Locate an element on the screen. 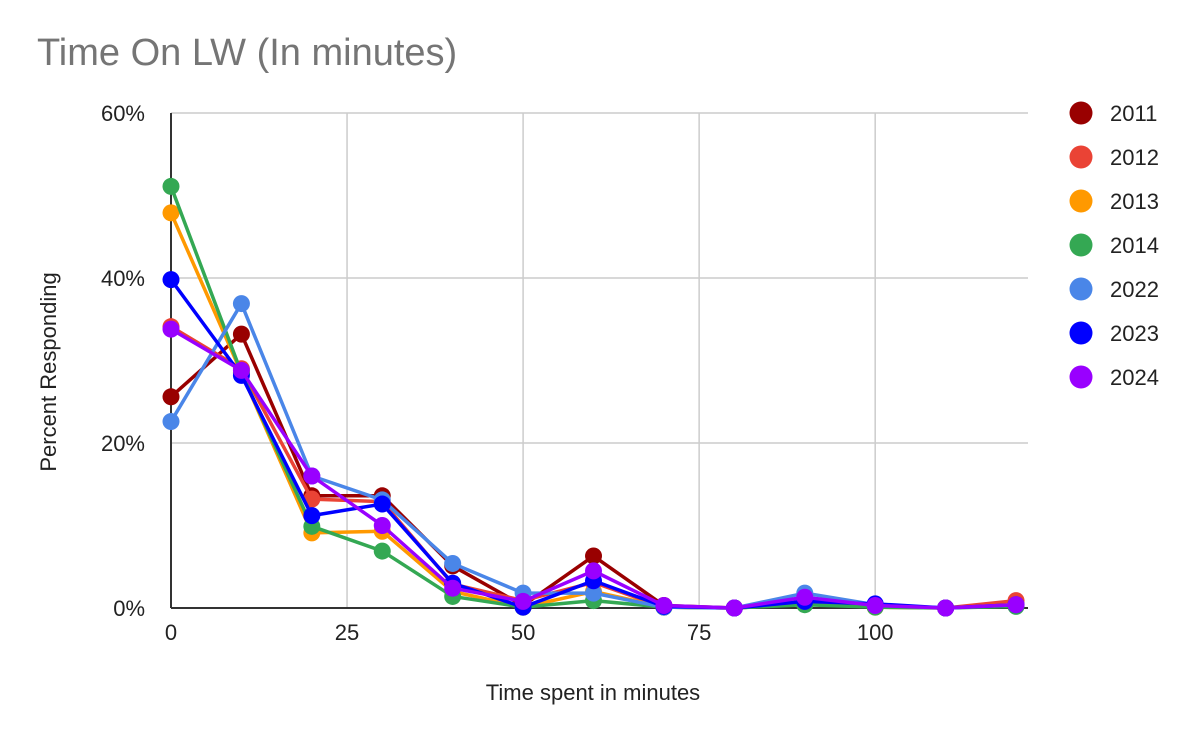  x-tick-label: 0 is located at coordinates (171, 632).